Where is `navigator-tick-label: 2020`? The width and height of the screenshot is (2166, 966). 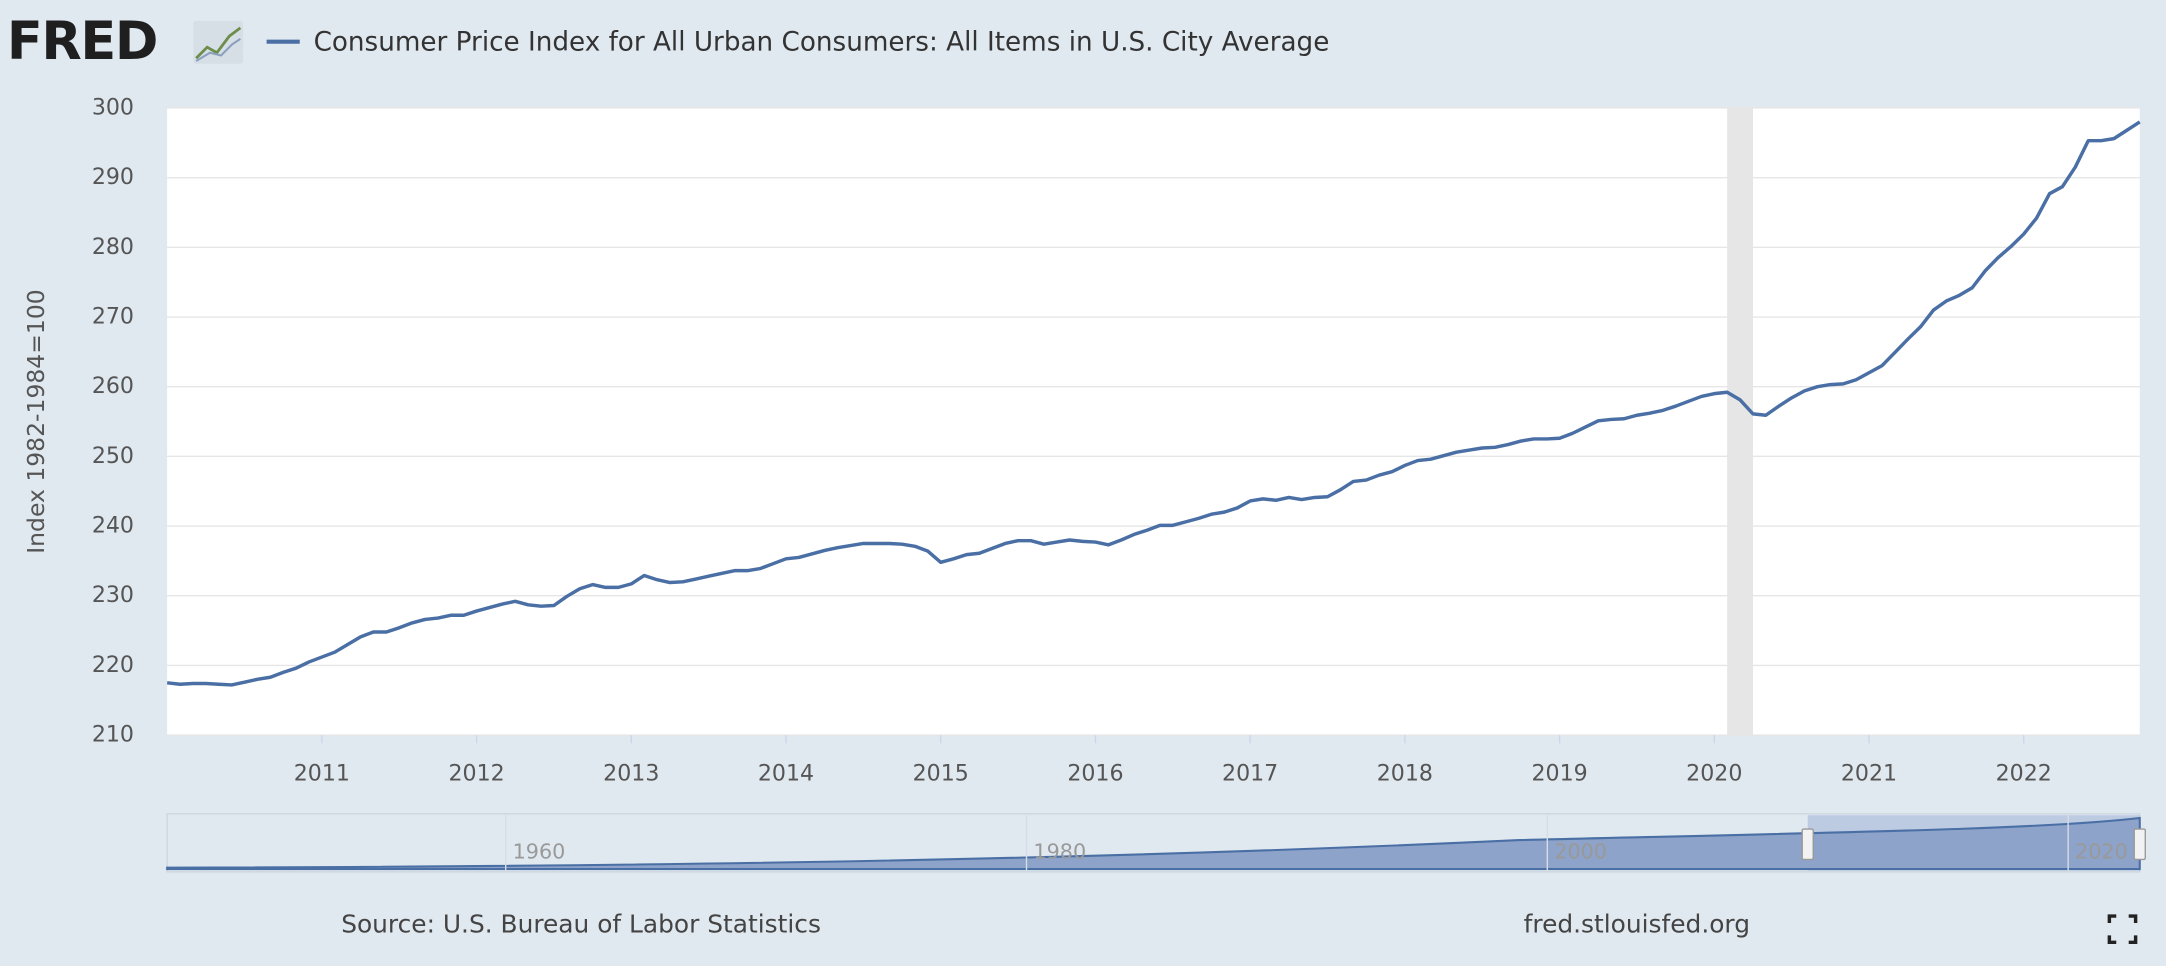
navigator-tick-label: 2020 is located at coordinates (2101, 852).